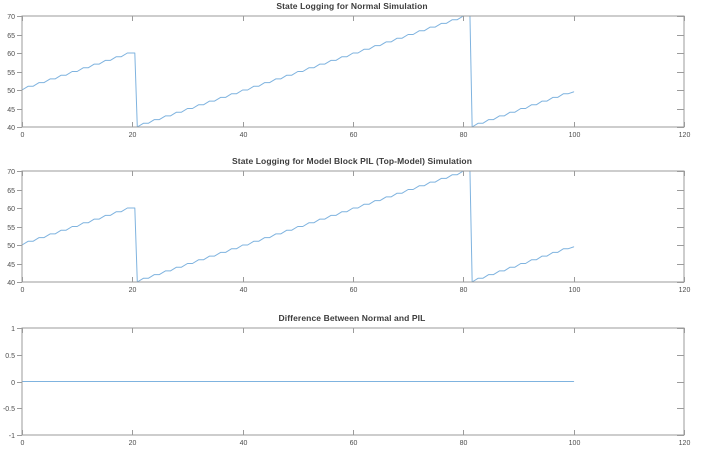 Image resolution: width=704 pixels, height=469 pixels. Describe the element at coordinates (352, 6) in the screenshot. I see `subplot-1-title: State Logging for Normal Simulation` at that location.